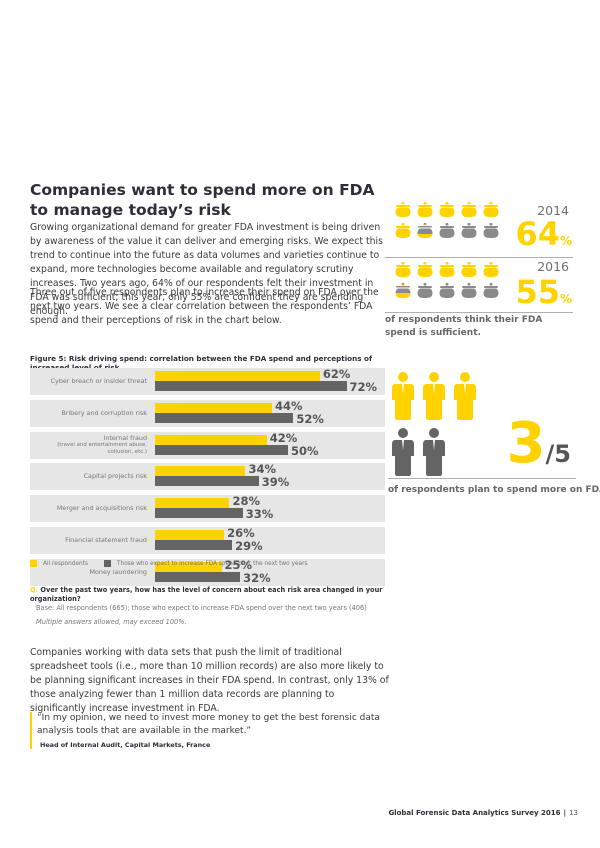 The width and height of the screenshot is (600, 848). I want to click on value-label-all-respondents: 62%, so click(336, 374).